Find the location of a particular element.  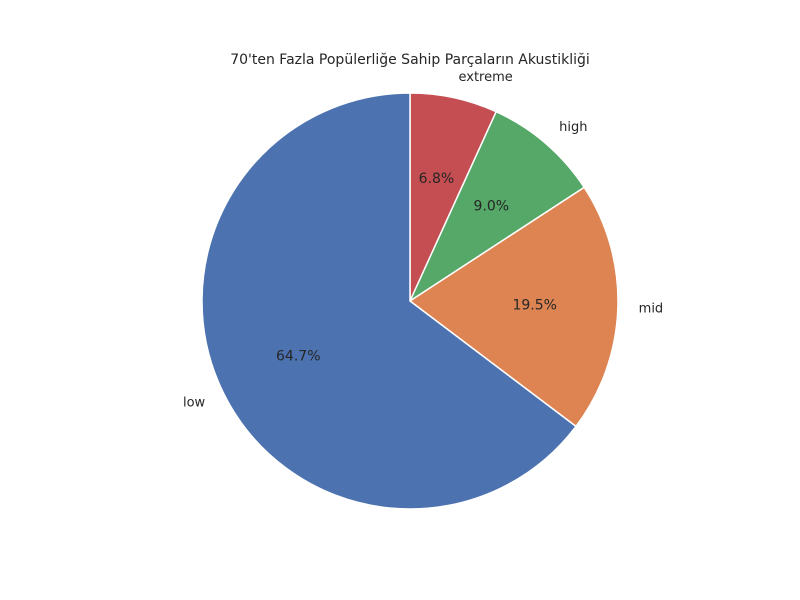

pie-pct-label-mid: 19.5% is located at coordinates (534, 305).